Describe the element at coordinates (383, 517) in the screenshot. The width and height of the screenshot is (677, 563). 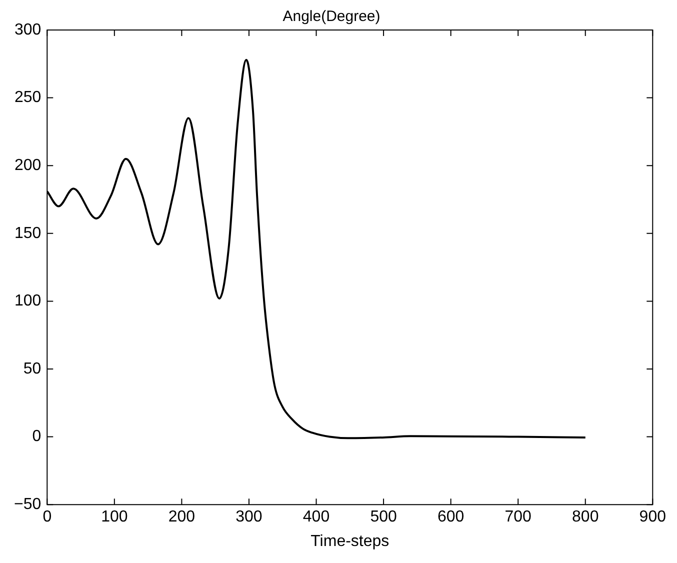
I see `x-tick-label: 500` at that location.